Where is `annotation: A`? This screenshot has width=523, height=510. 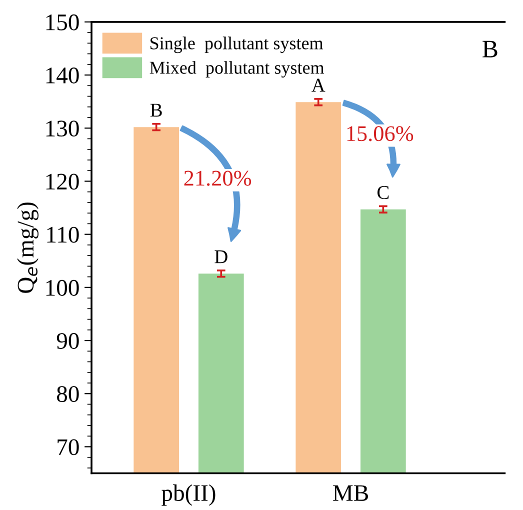
annotation: A is located at coordinates (319, 85).